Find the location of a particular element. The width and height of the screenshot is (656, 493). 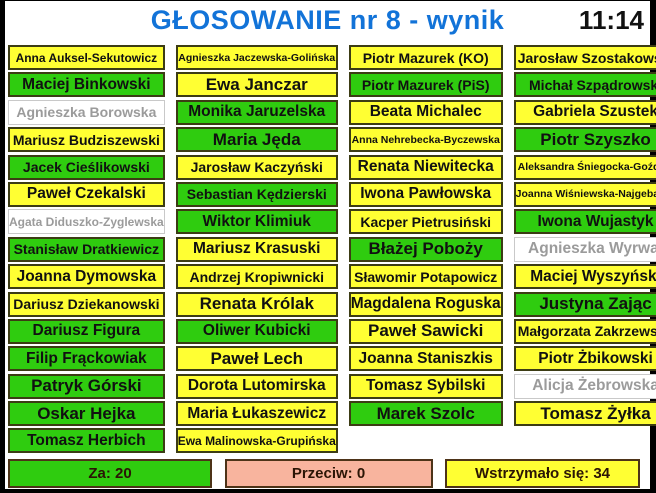

summary-przeciw: Przeciw: 0 is located at coordinates (328, 473).